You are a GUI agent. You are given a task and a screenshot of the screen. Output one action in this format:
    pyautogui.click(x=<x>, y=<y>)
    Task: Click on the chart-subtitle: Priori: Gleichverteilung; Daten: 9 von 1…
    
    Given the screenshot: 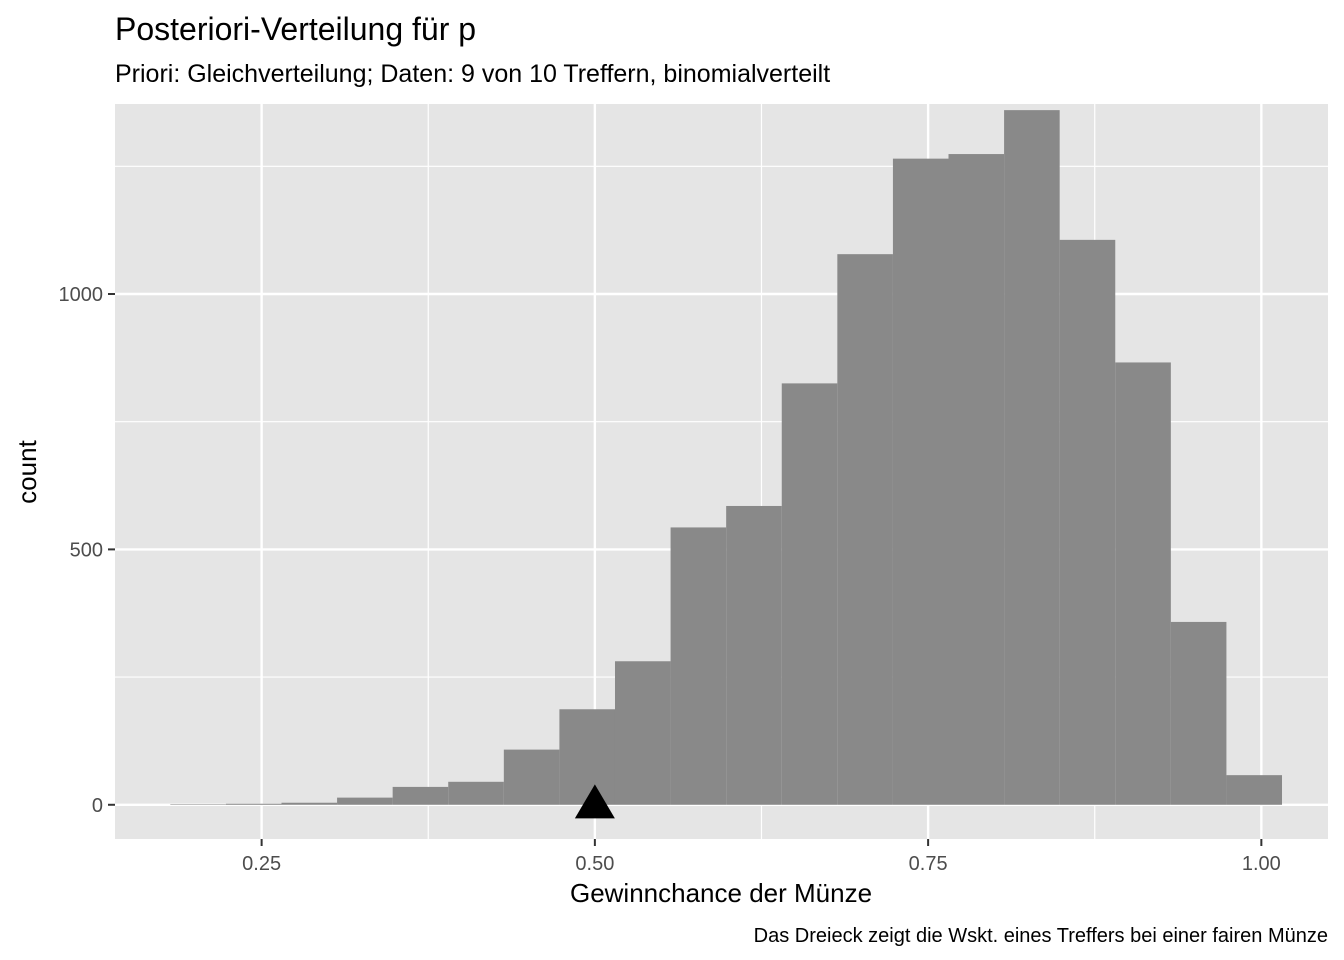 What is the action you would take?
    pyautogui.click(x=472, y=74)
    